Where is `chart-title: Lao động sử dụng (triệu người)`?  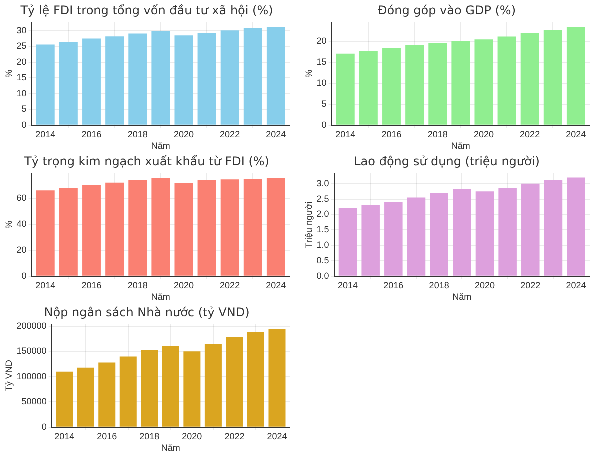 chart-title: Lao động sử dụng (triệu người) is located at coordinates (447, 161).